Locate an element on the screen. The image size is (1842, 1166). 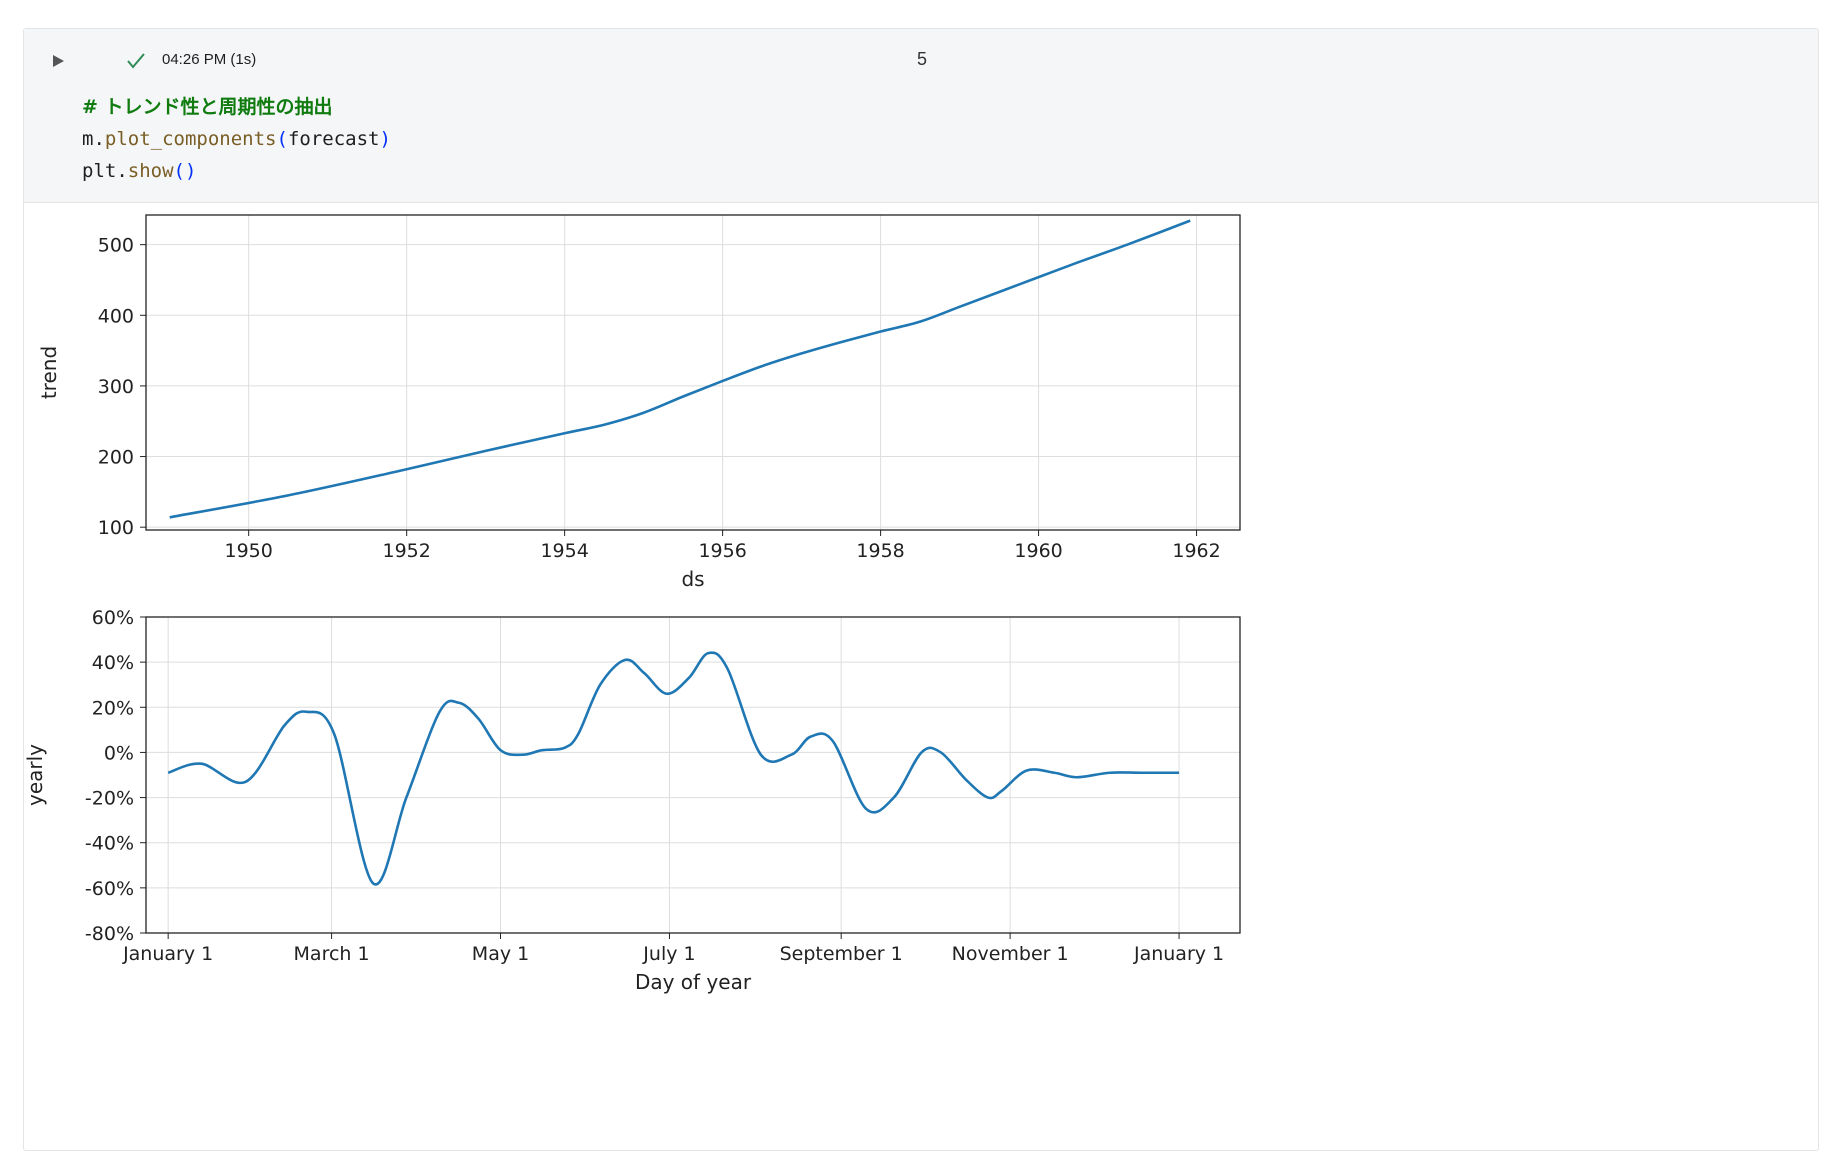
run-cell-button is located at coordinates (58, 61).